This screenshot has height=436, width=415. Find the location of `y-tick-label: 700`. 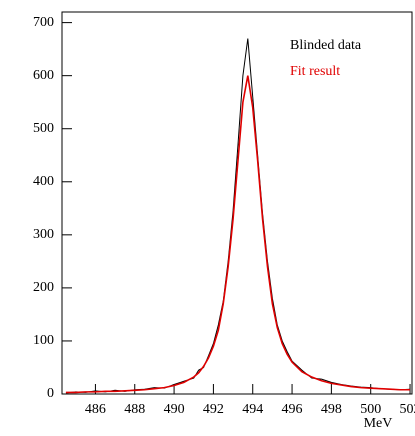

y-tick-label: 700 is located at coordinates (43, 22).